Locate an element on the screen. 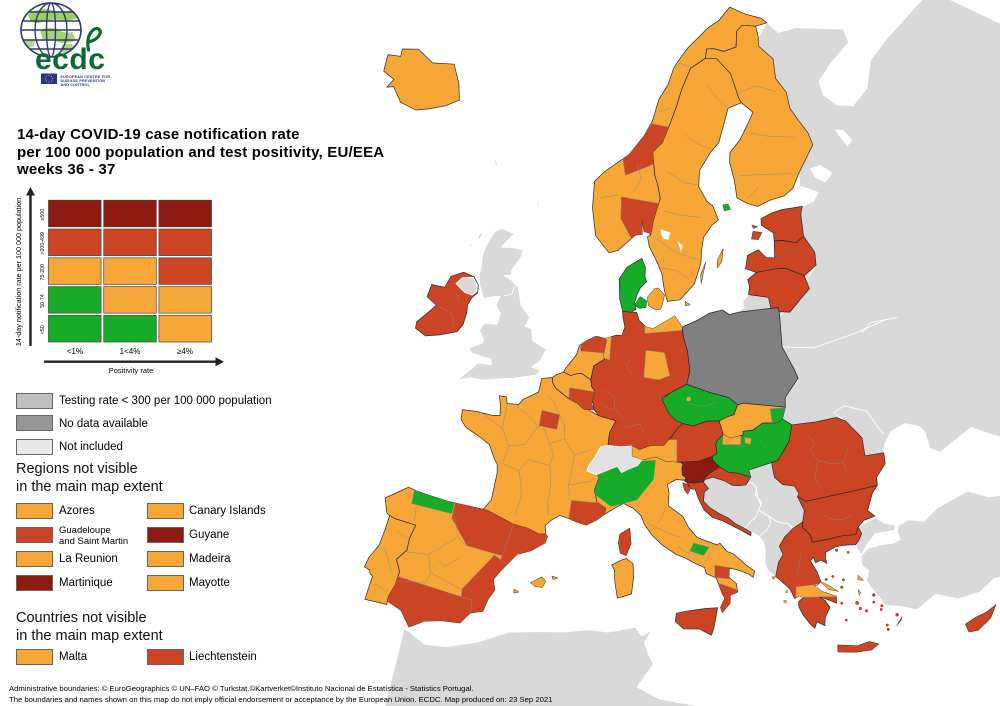 The height and width of the screenshot is (706, 1000). svg-text: ecdc is located at coordinates (70, 59).